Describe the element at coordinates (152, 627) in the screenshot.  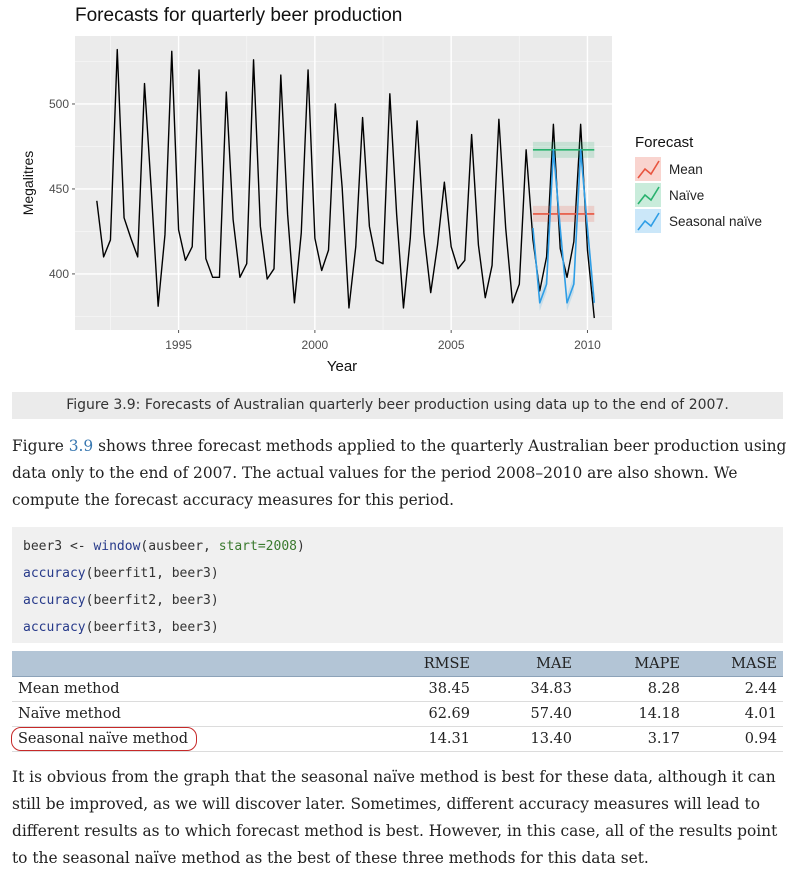
I see `code-args: (beerfit3, beer3)` at that location.